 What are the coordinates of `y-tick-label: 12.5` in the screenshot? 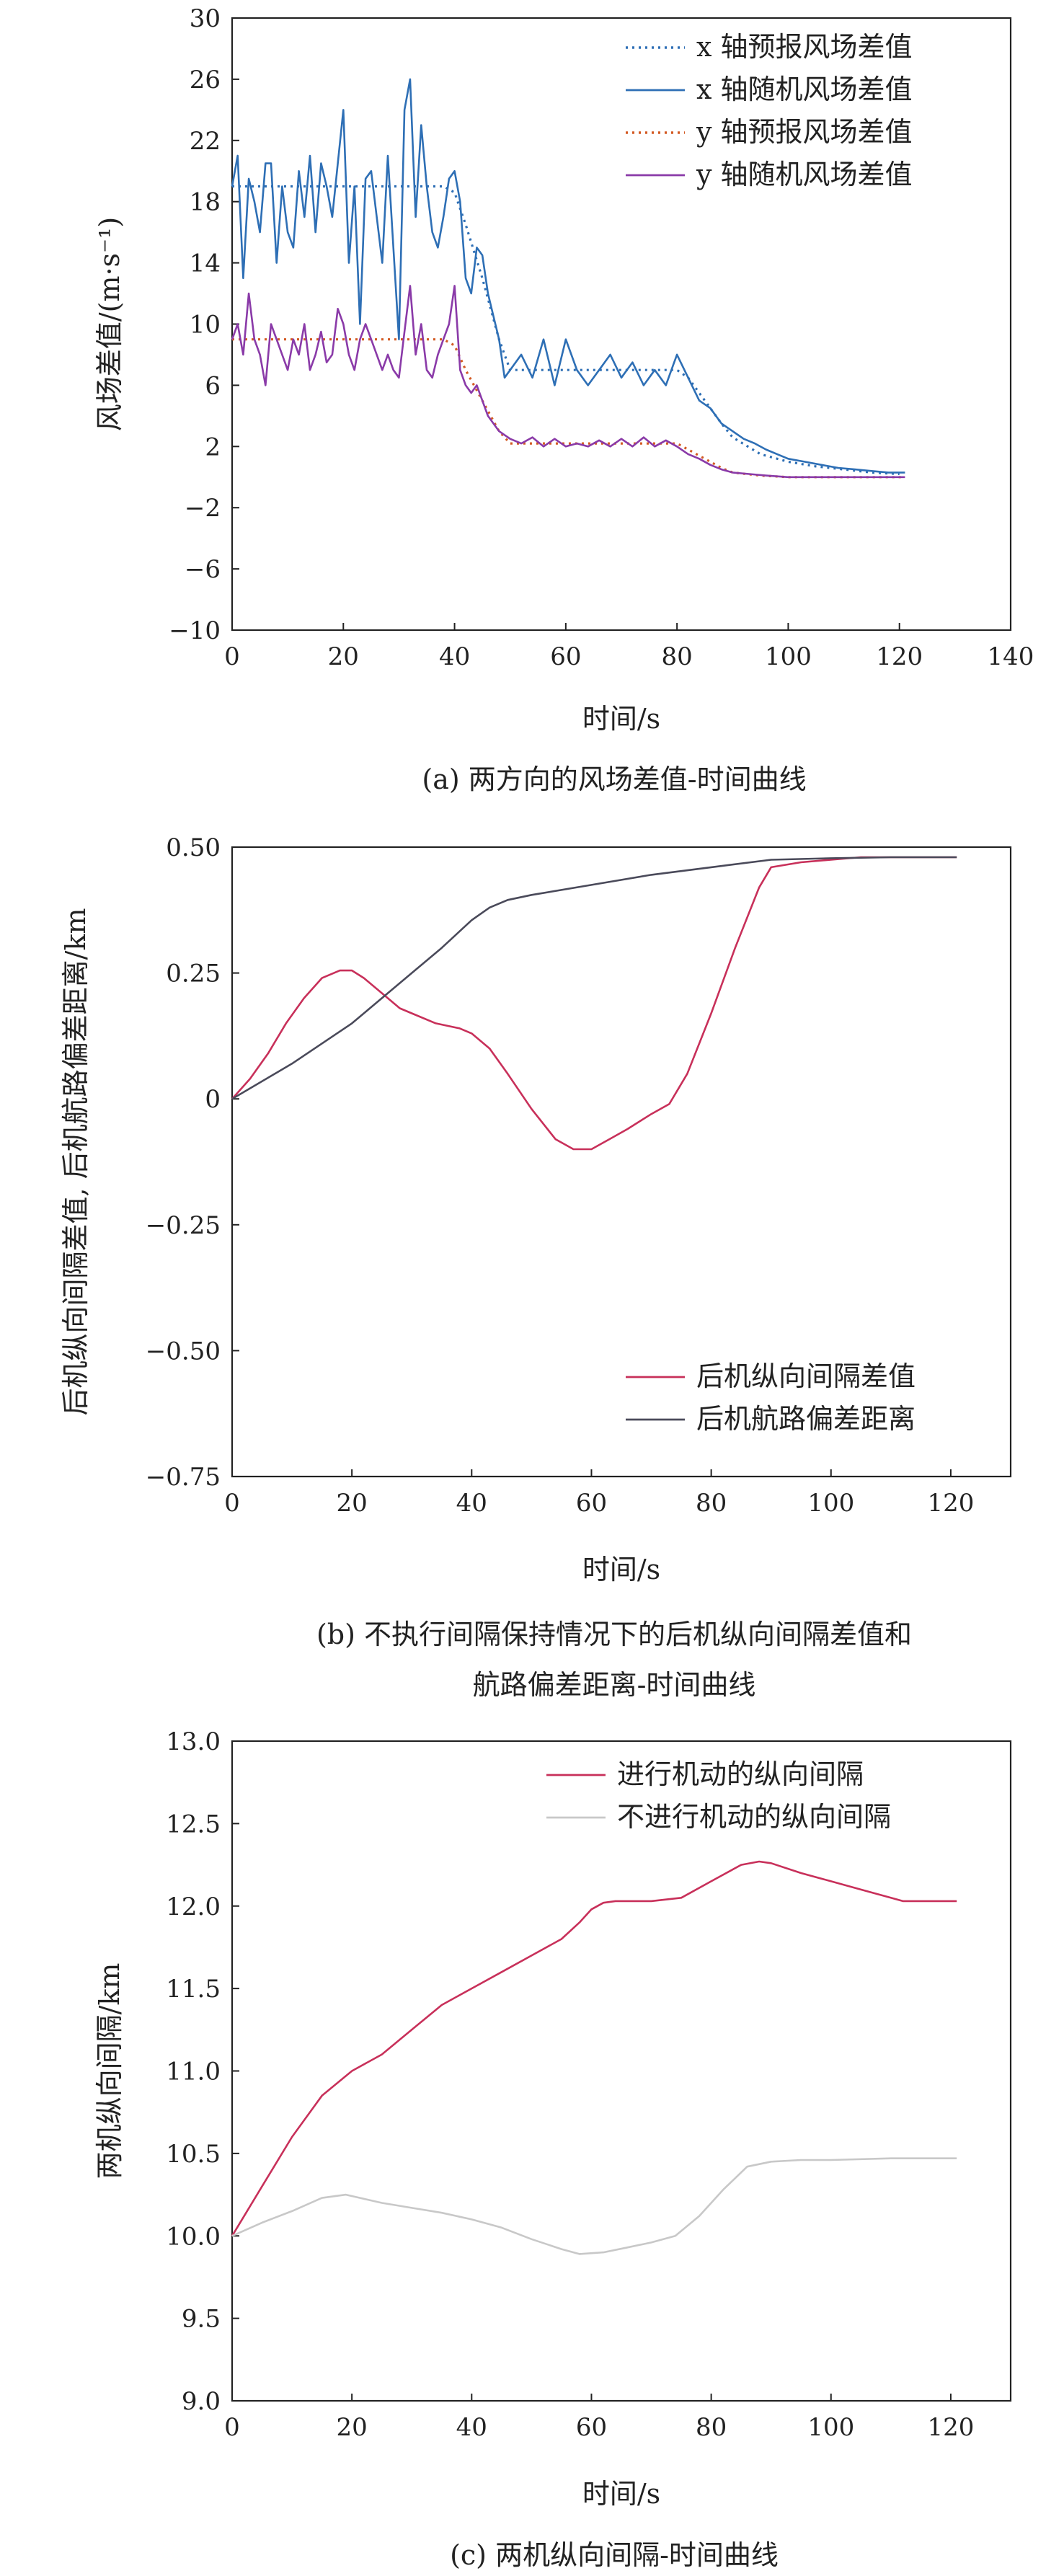 It's located at (193, 1824).